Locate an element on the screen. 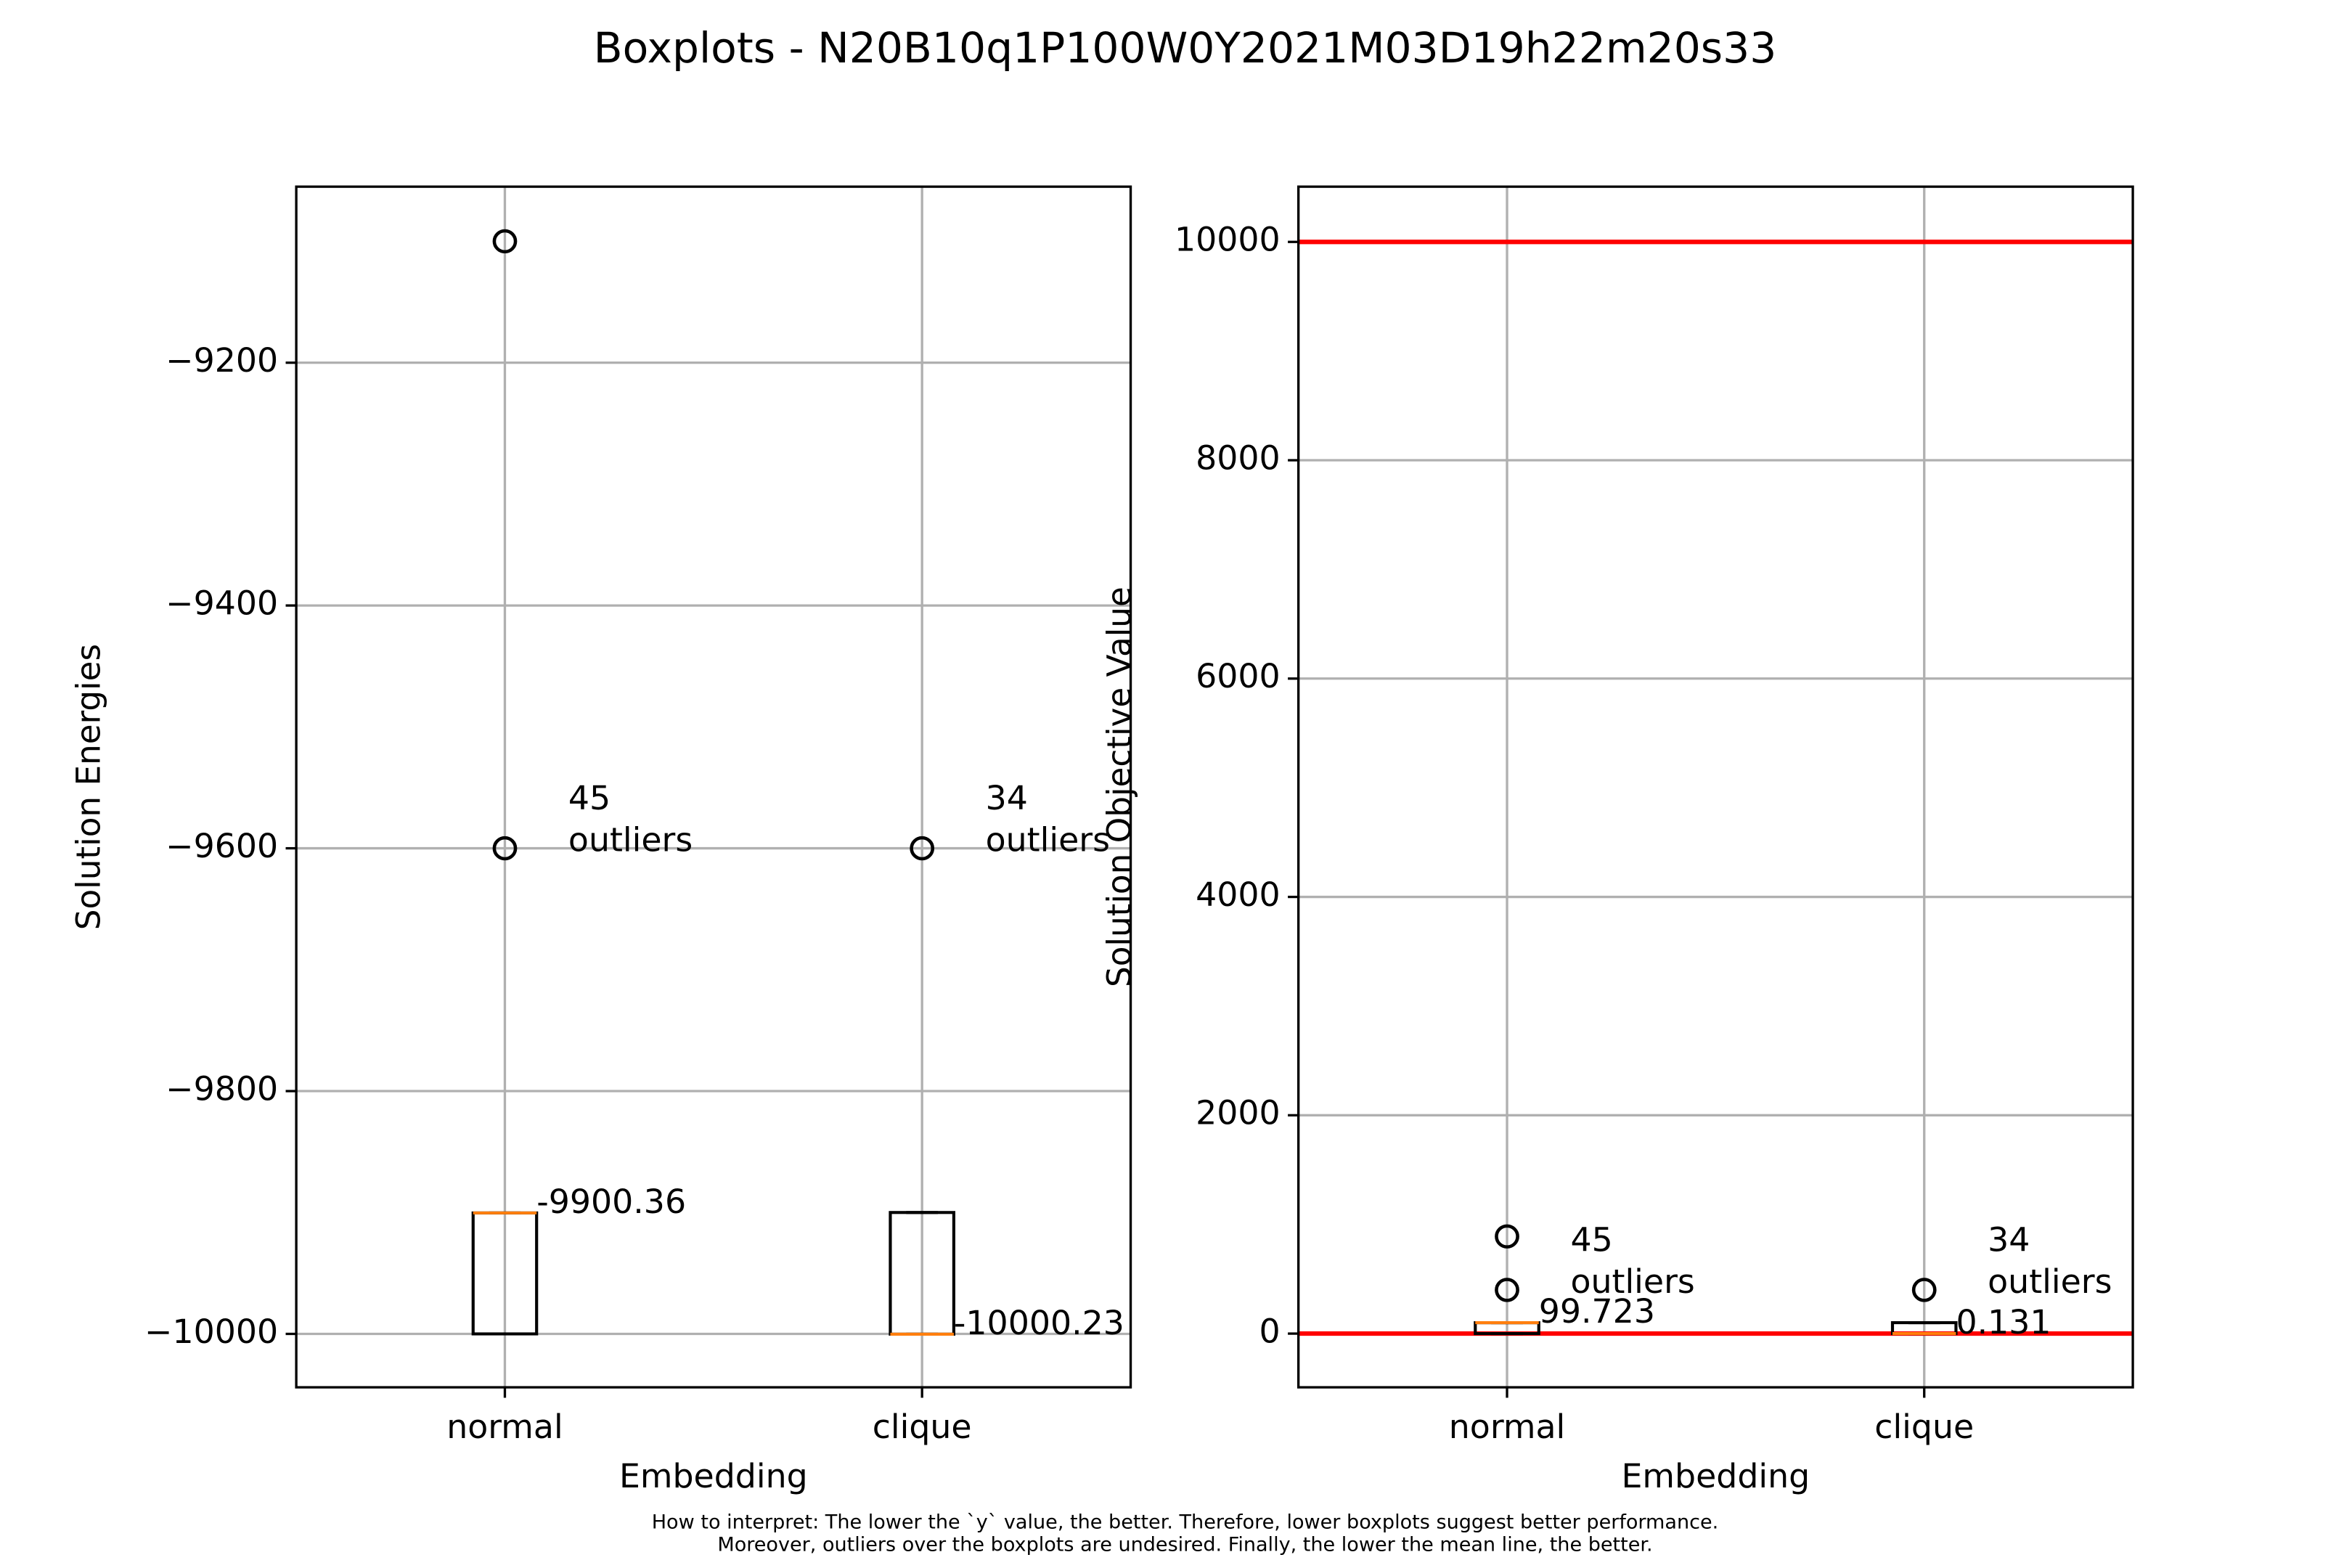 This screenshot has width=2352, height=1568. y-tick-label: 0 is located at coordinates (1270, 1331).